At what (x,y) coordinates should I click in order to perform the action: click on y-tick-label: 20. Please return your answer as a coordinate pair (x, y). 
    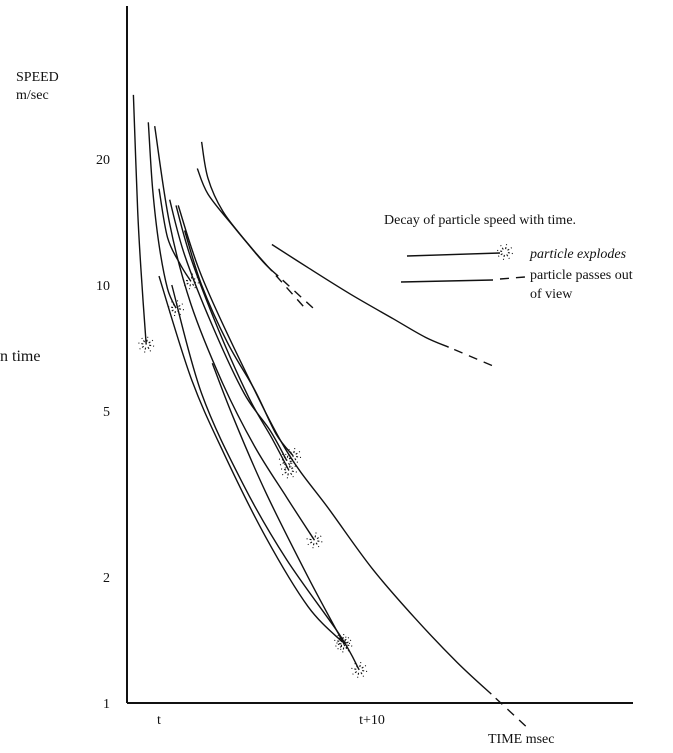
    Looking at the image, I should click on (103, 160).